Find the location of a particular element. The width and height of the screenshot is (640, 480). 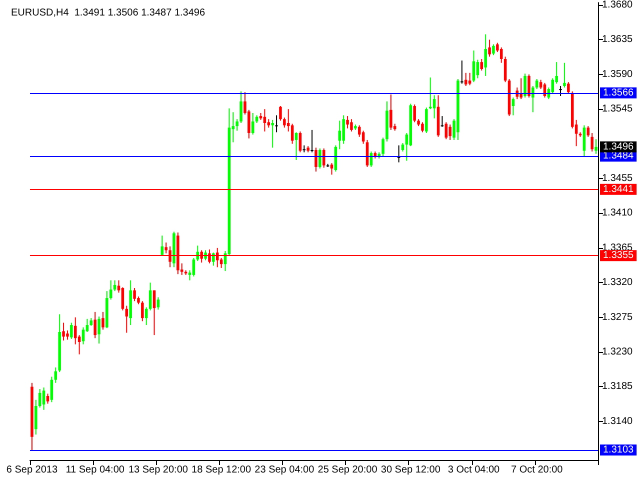

x-tick-label: 30 Sep 12:00 is located at coordinates (410, 470).